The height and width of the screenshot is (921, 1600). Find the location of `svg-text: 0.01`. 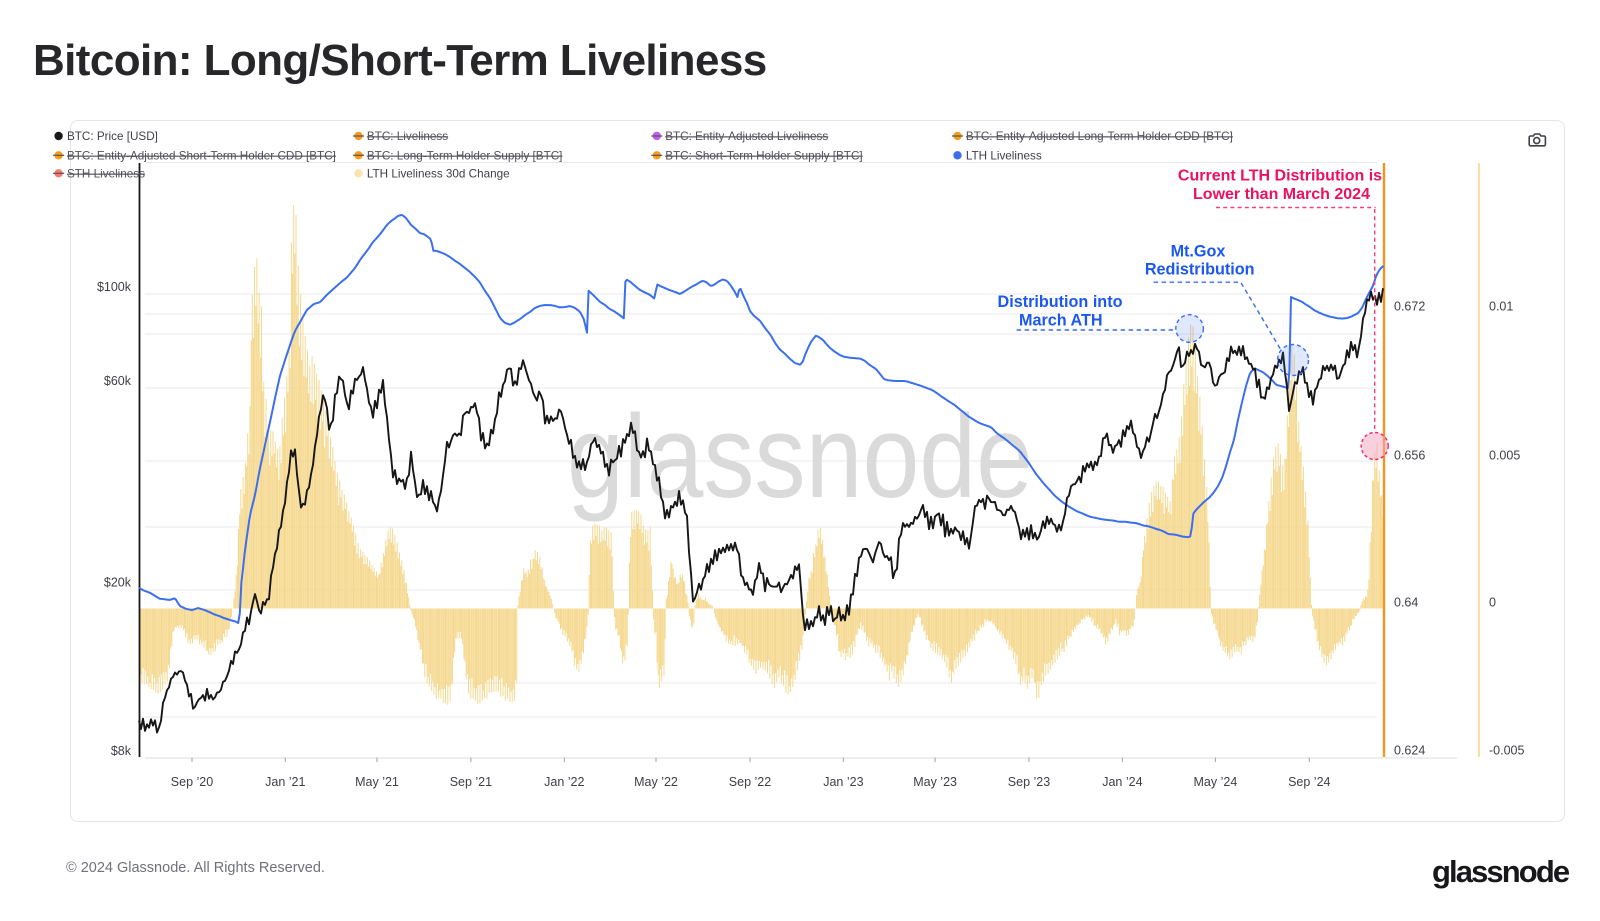

svg-text: 0.01 is located at coordinates (1501, 307).